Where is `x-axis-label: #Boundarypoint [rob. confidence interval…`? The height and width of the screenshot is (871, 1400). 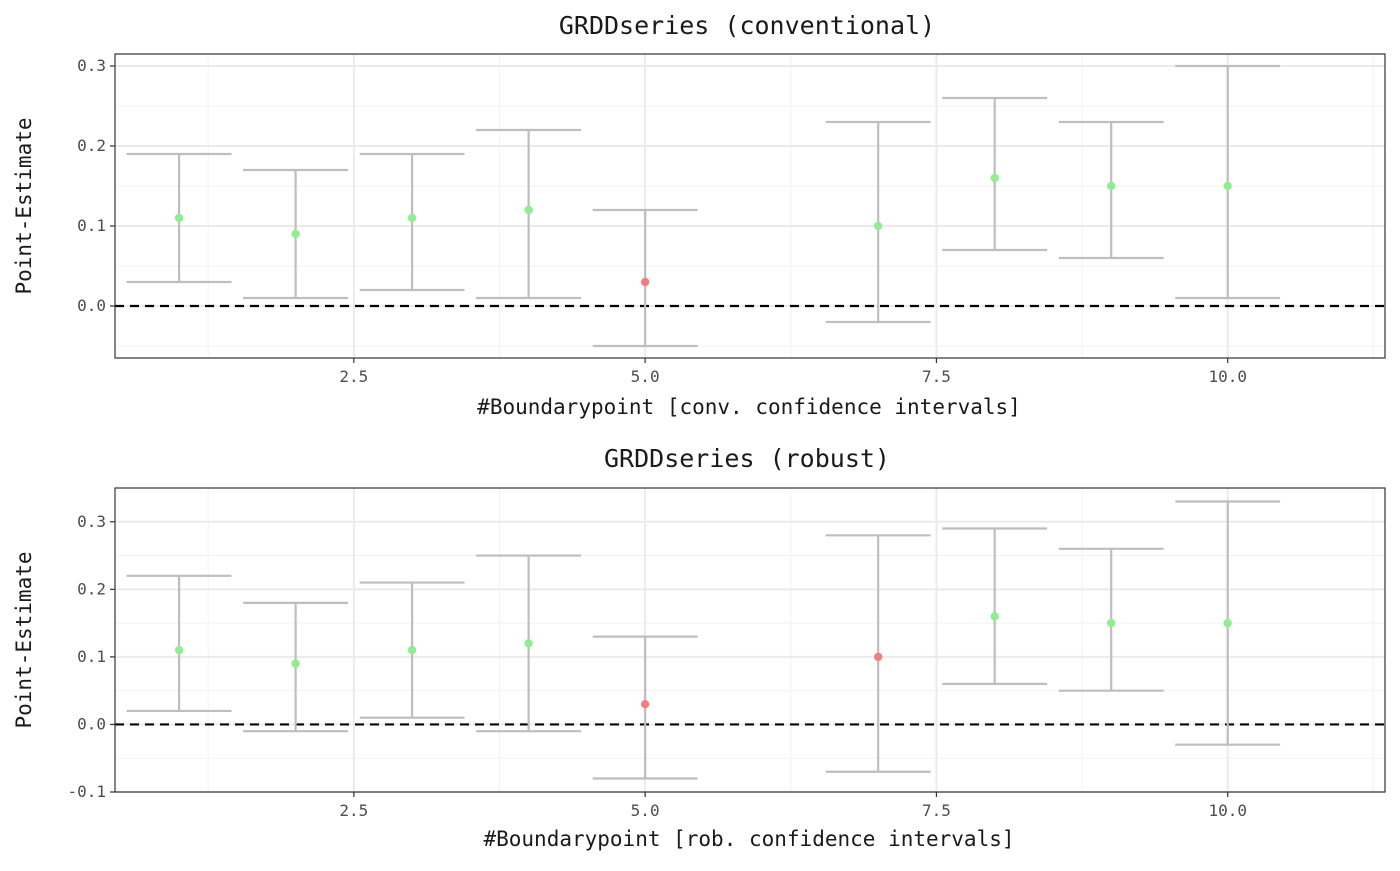 x-axis-label: #Boundarypoint [rob. confidence interval… is located at coordinates (748, 839).